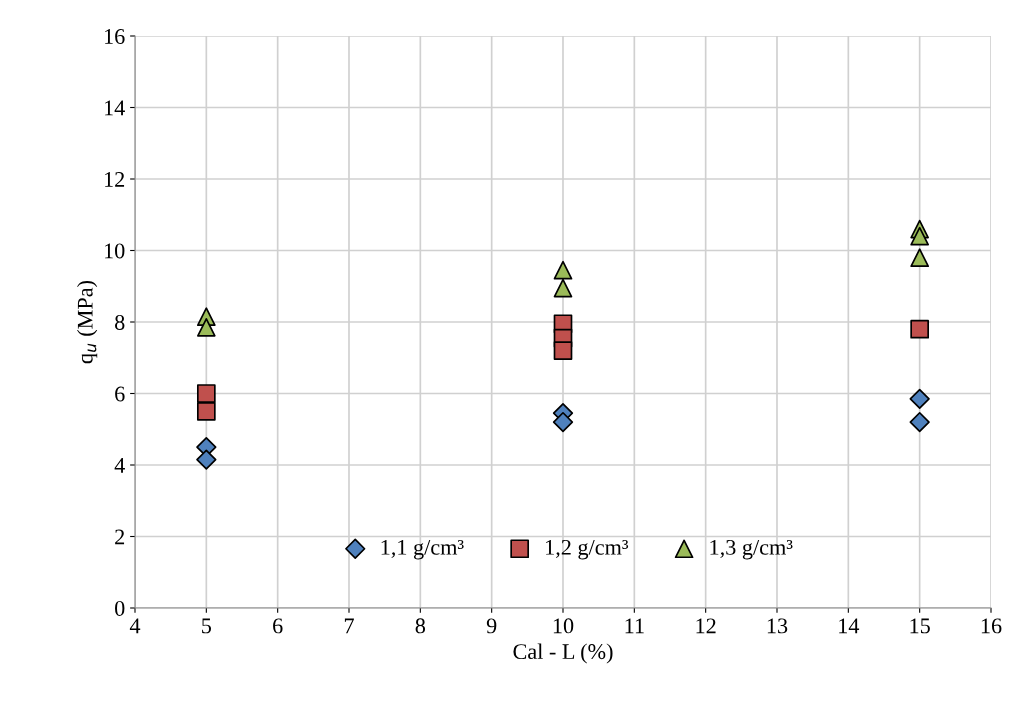 The image size is (1022, 719). Describe the element at coordinates (115, 36) in the screenshot. I see `y-tick-label: 16` at that location.